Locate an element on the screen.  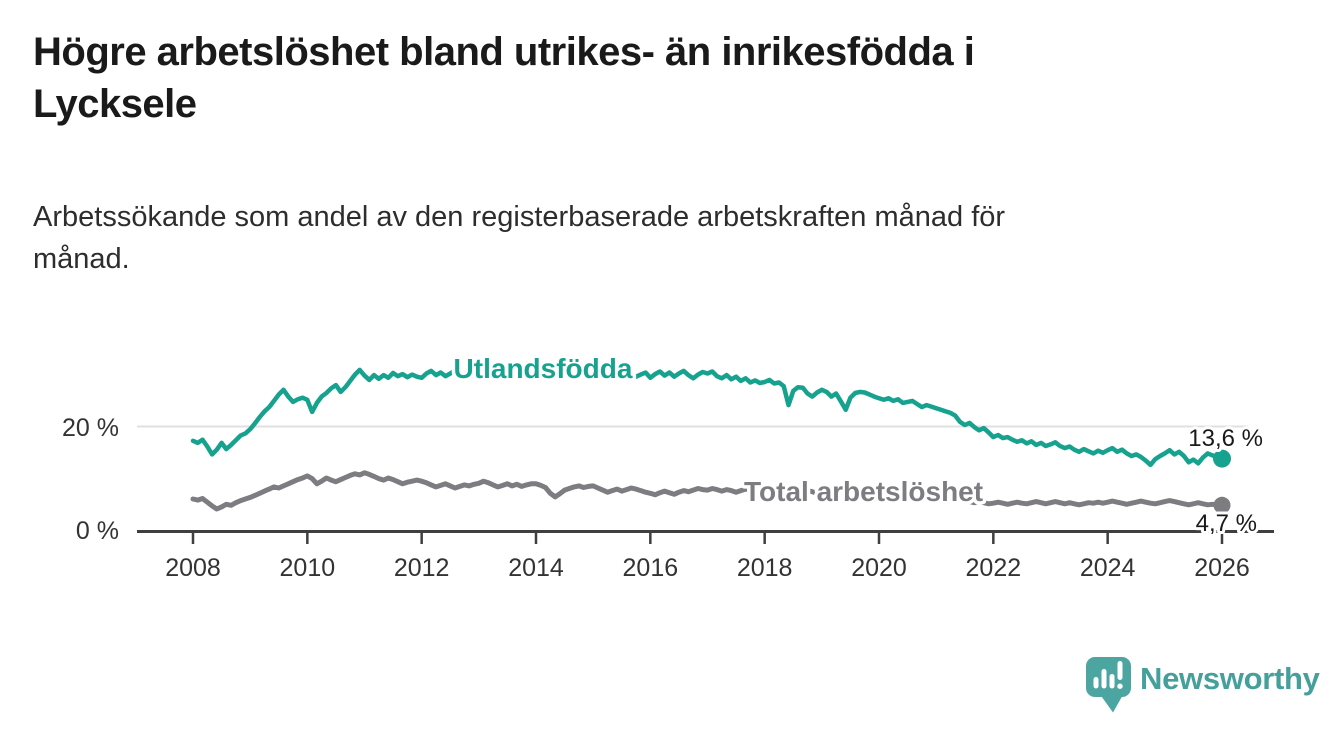
x-tick-label: 2016 is located at coordinates (651, 568).